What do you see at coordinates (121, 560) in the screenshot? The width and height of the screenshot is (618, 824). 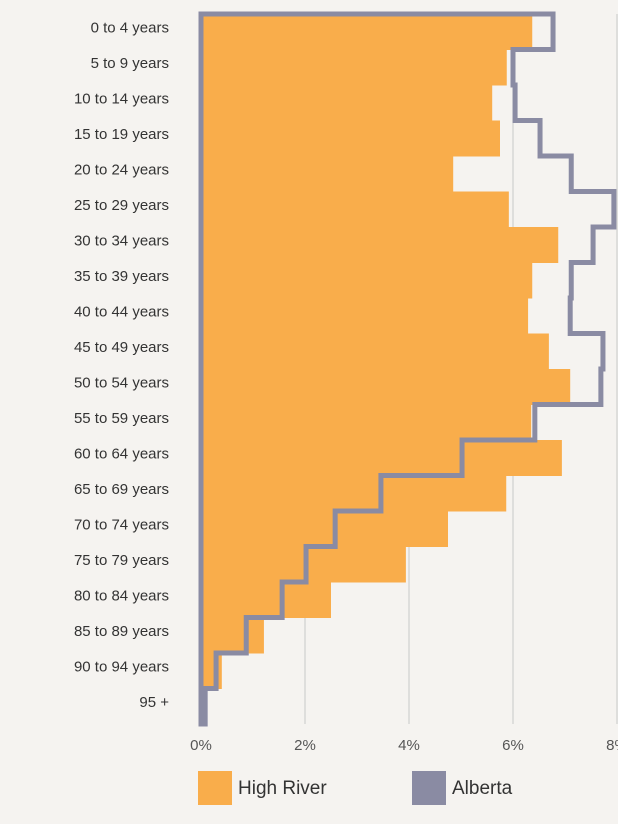 I see `y-tick-label: 75 to 79 years` at bounding box center [121, 560].